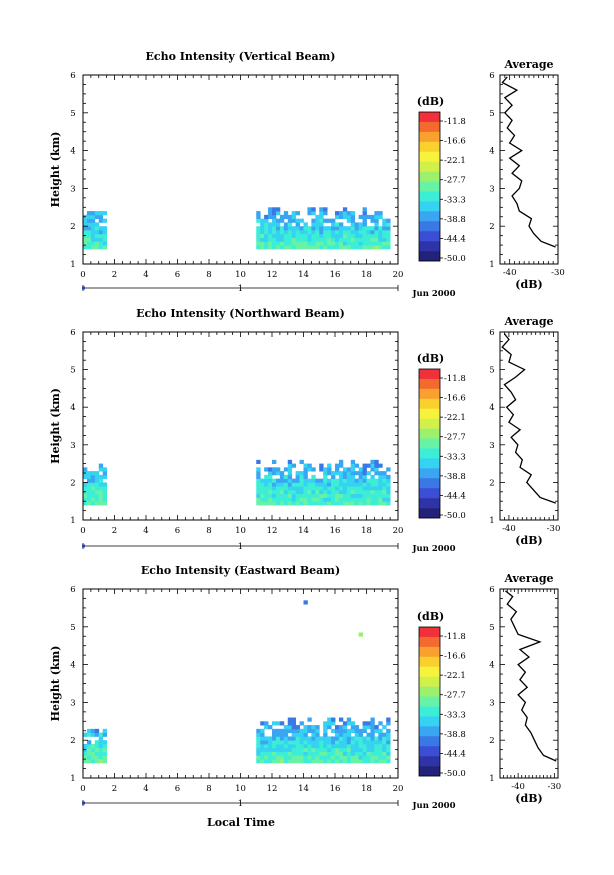  What do you see at coordinates (72, 265) in the screenshot?
I see `y-tick-label: 1` at bounding box center [72, 265].